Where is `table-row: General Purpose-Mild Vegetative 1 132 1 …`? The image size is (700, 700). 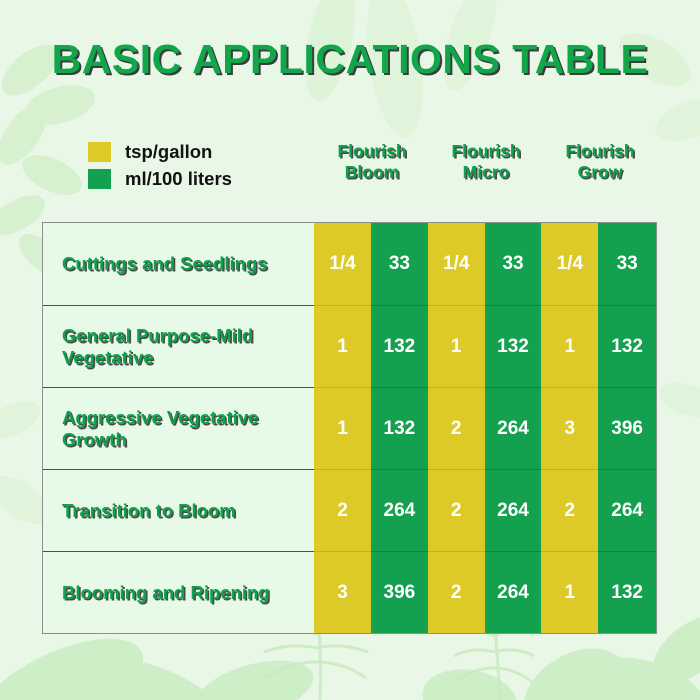
table-row: General Purpose-Mild Vegetative 1 132 1 … is located at coordinates (350, 346).